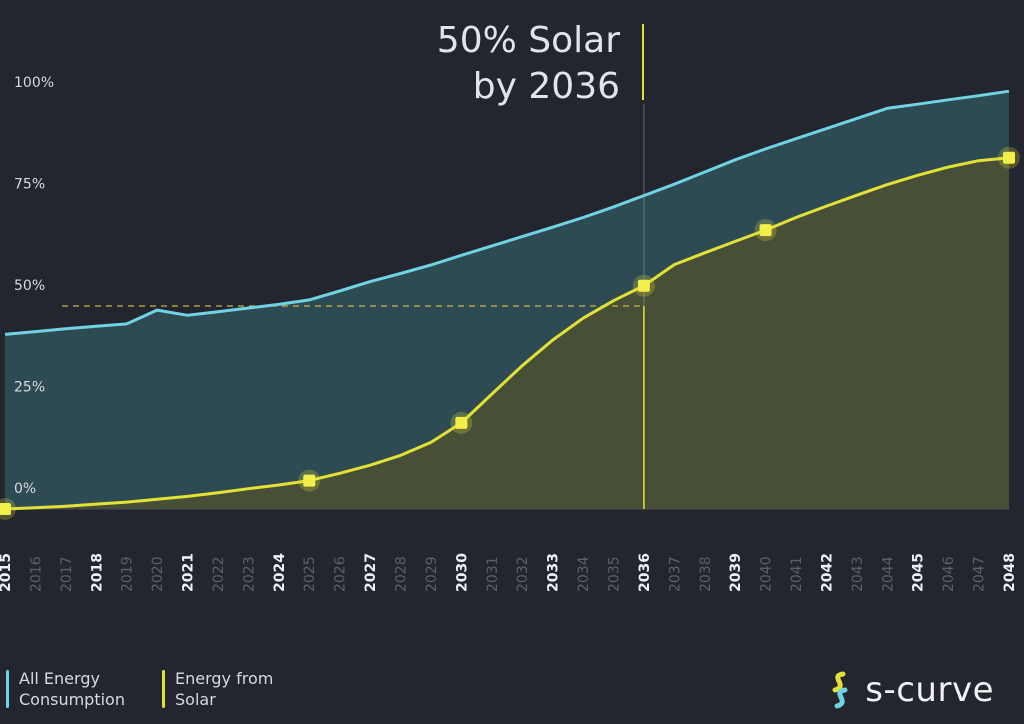 This screenshot has height=724, width=1024. Describe the element at coordinates (643, 285) in the screenshot. I see `marker-2036` at that location.